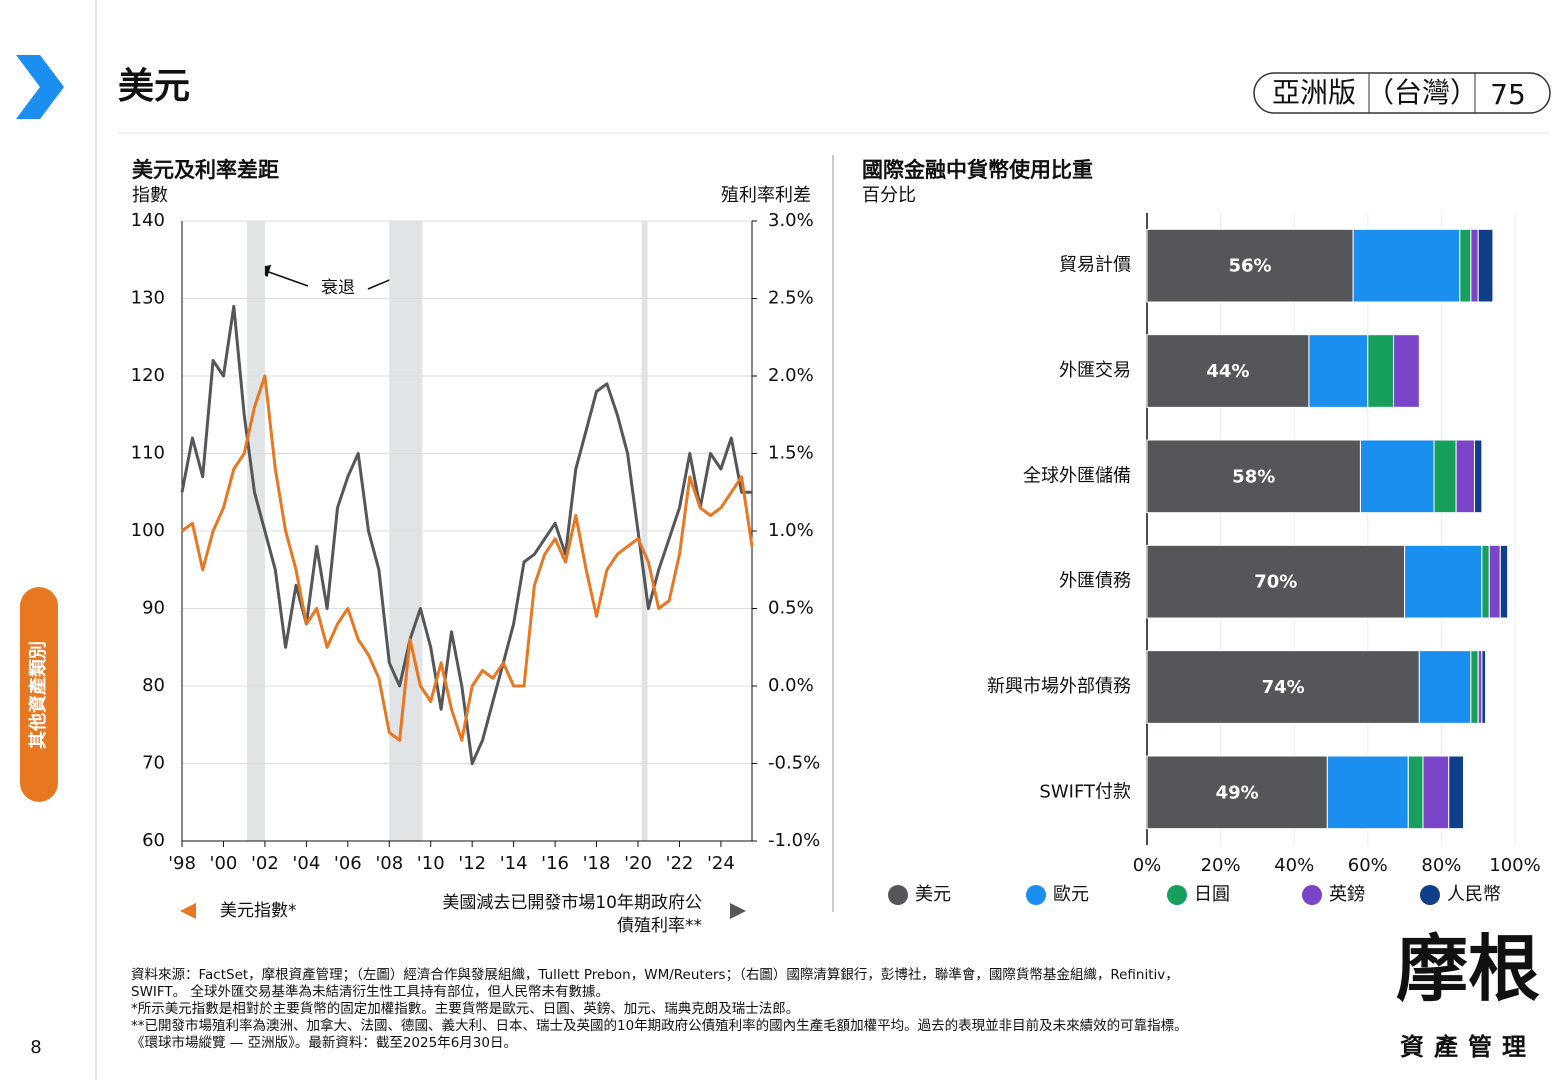  What do you see at coordinates (1095, 265) in the screenshot?
I see `category-label: 貿易計價` at bounding box center [1095, 265].